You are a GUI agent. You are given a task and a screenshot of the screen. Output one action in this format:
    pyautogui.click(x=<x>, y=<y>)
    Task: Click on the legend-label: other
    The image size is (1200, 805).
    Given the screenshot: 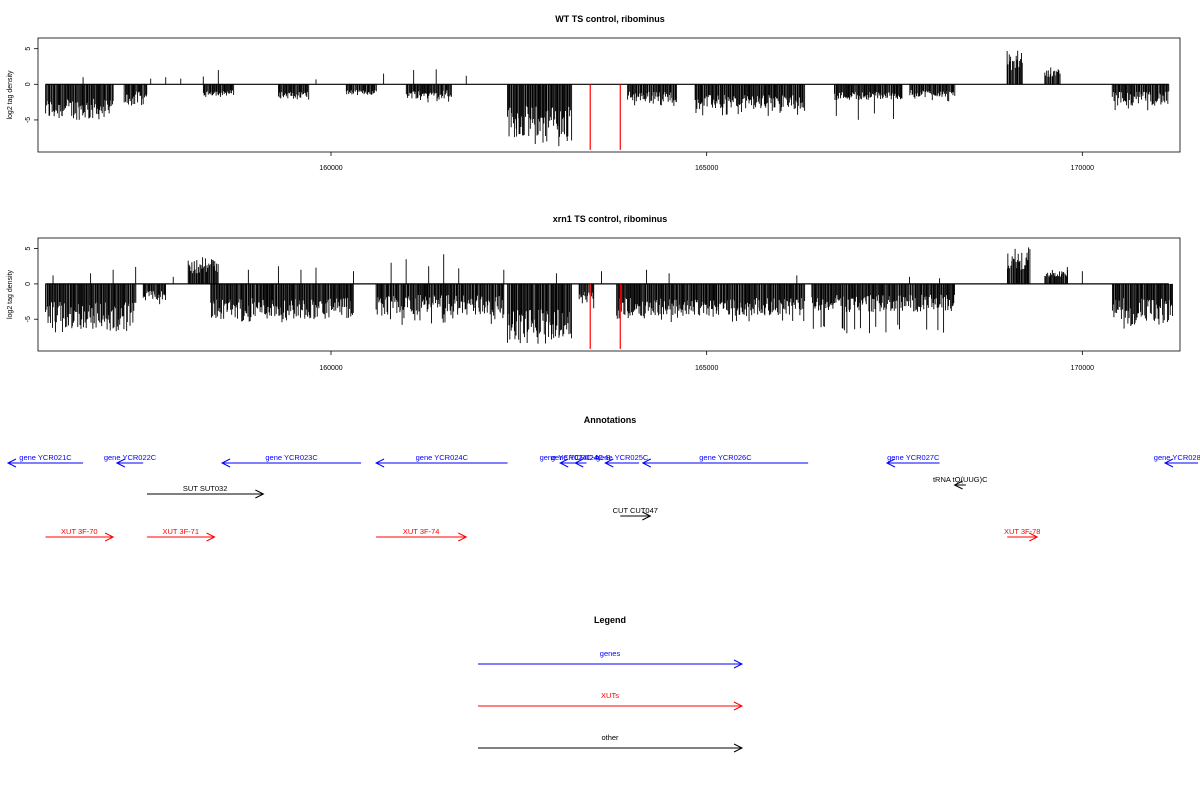 What is the action you would take?
    pyautogui.click(x=610, y=737)
    